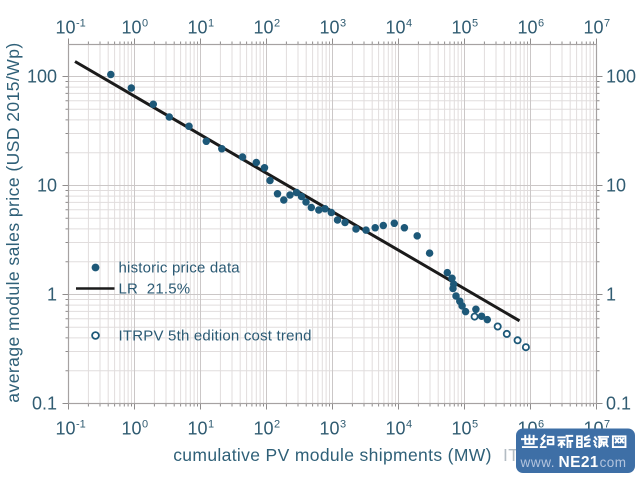 The width and height of the screenshot is (640, 480). I want to click on svg-text: LR 21.5%, so click(155, 289).